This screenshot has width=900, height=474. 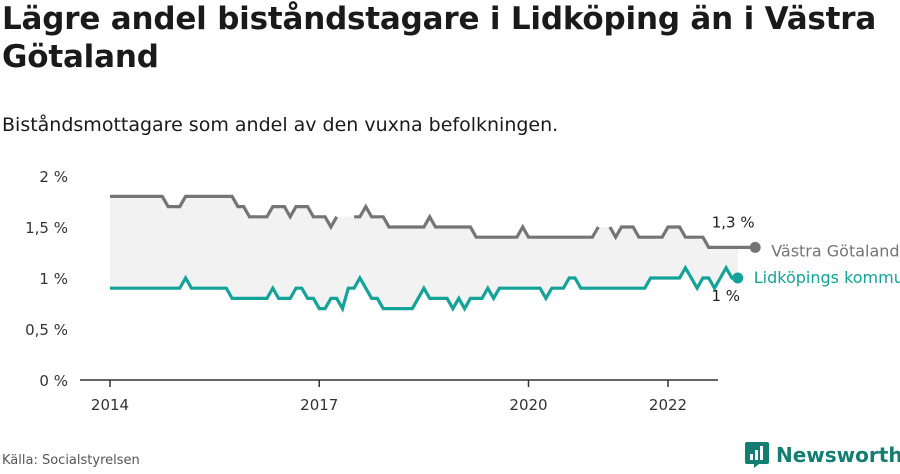 What do you see at coordinates (668, 405) in the screenshot?
I see `x-tick-label: 2022` at bounding box center [668, 405].